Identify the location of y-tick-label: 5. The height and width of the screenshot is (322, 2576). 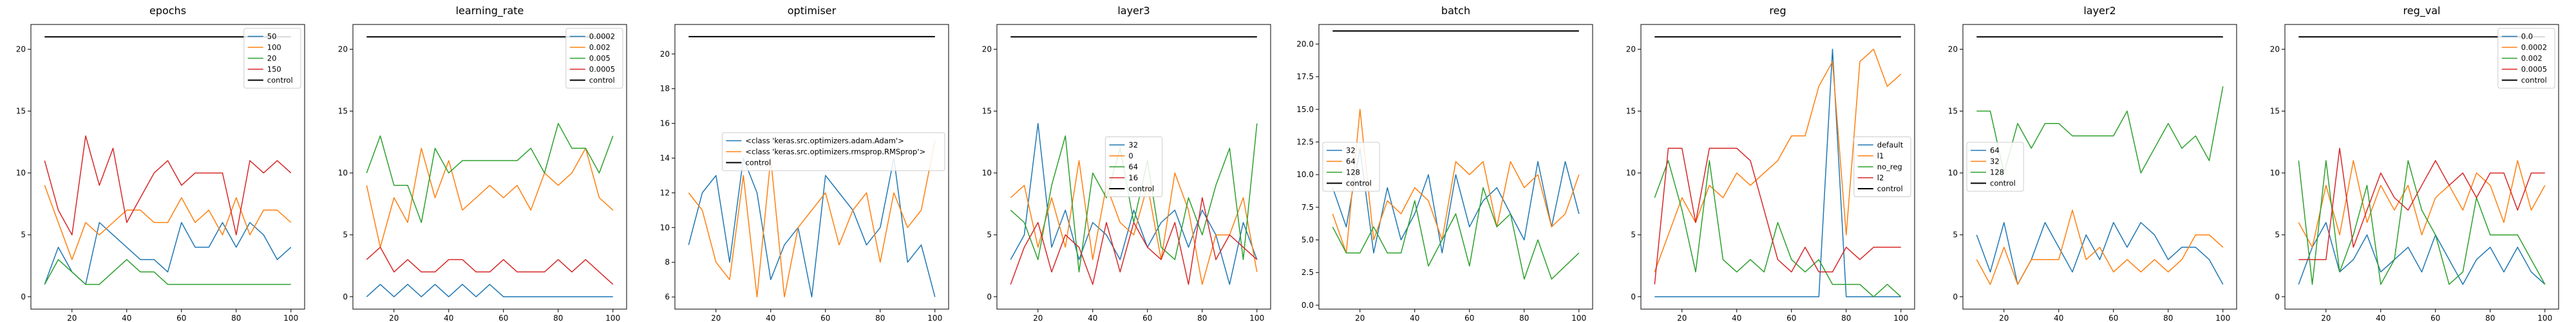
(2277, 235).